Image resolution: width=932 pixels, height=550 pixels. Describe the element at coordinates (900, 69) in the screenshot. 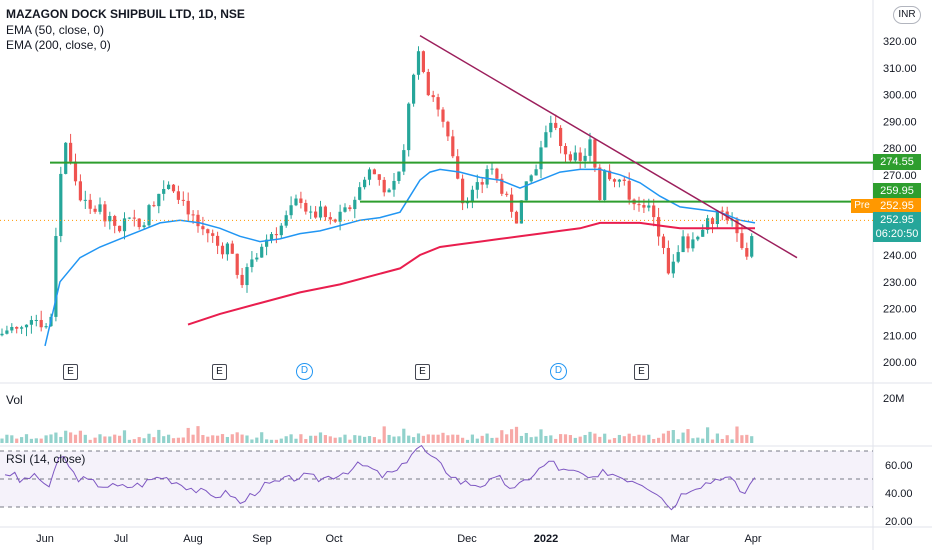

I see `y-tick-label: 310.00` at that location.